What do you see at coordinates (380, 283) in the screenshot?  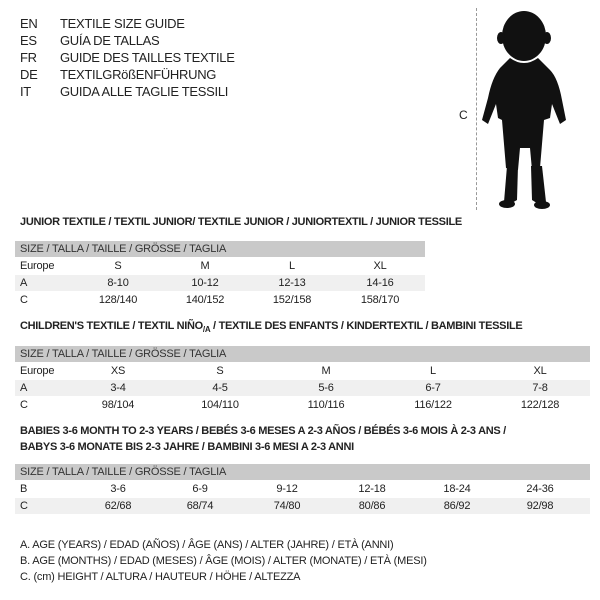 I see `table-cell: 14-16` at bounding box center [380, 283].